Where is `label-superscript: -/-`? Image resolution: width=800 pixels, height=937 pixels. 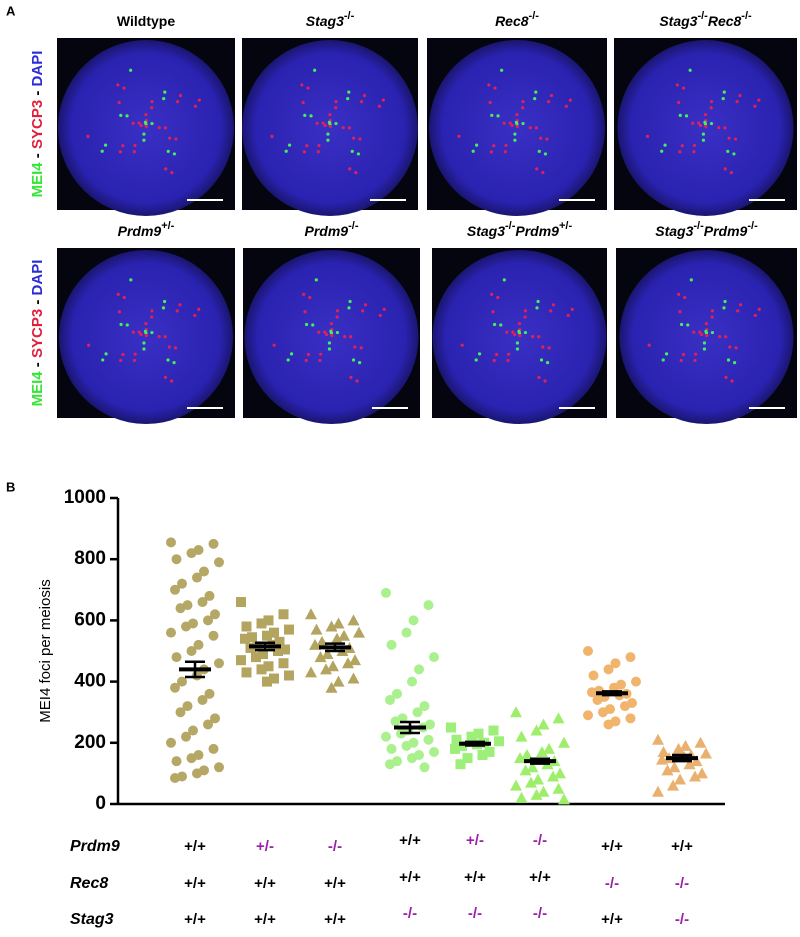
label-superscript: -/- is located at coordinates (534, 16).